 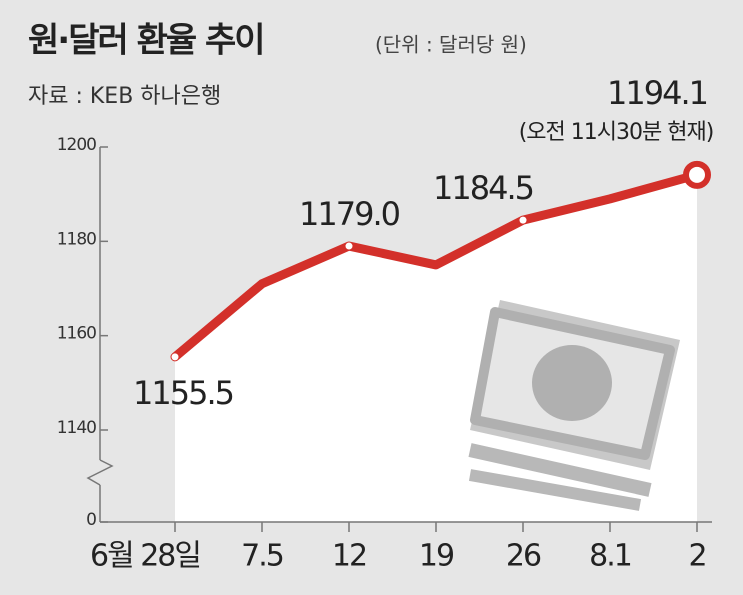 What do you see at coordinates (76, 334) in the screenshot?
I see `y-tick-label: 1160` at bounding box center [76, 334].